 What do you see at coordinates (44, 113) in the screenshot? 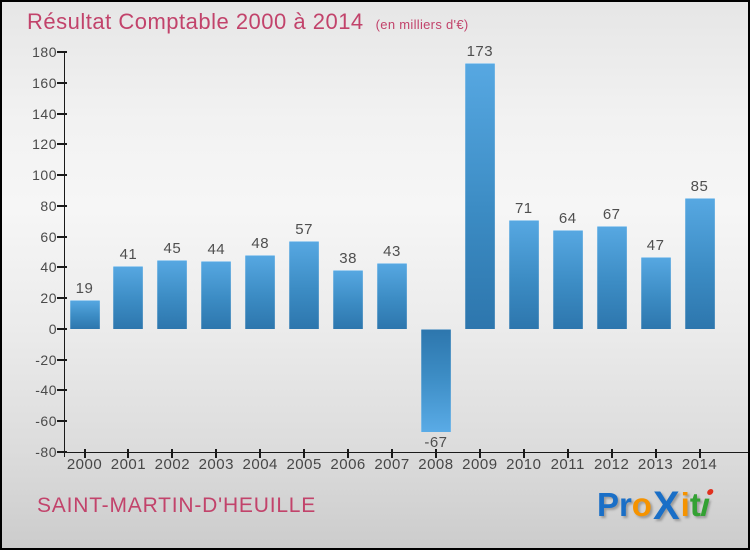
I see `y-tick-label: 140` at bounding box center [44, 113].